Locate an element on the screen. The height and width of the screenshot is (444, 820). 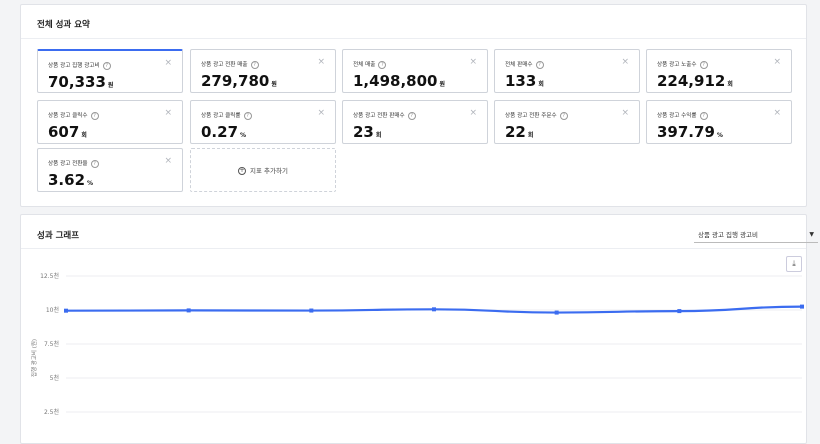
metric-card: 상품 광고 전환 주문수? × 22 회 is located at coordinates (567, 122).